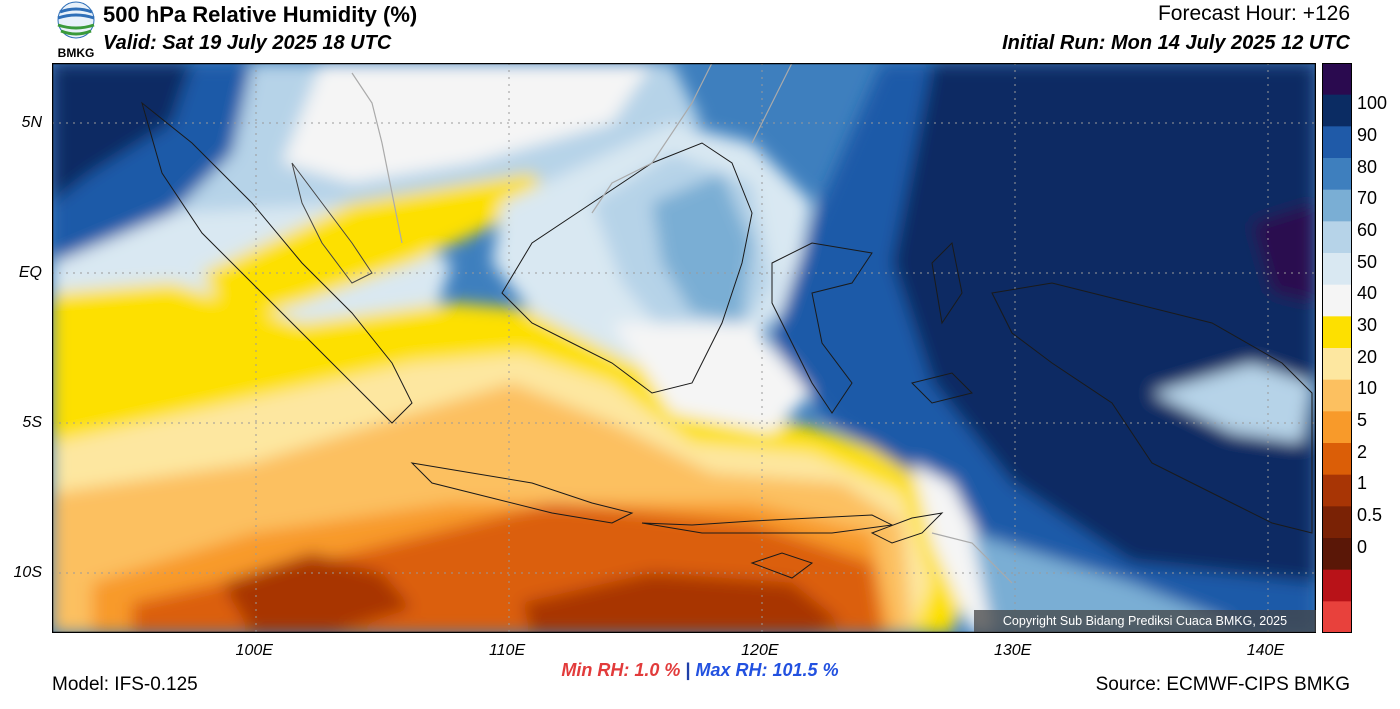 This screenshot has height=709, width=1400. What do you see at coordinates (1367, 166) in the screenshot?
I see `colorbar-label: 80` at bounding box center [1367, 166].